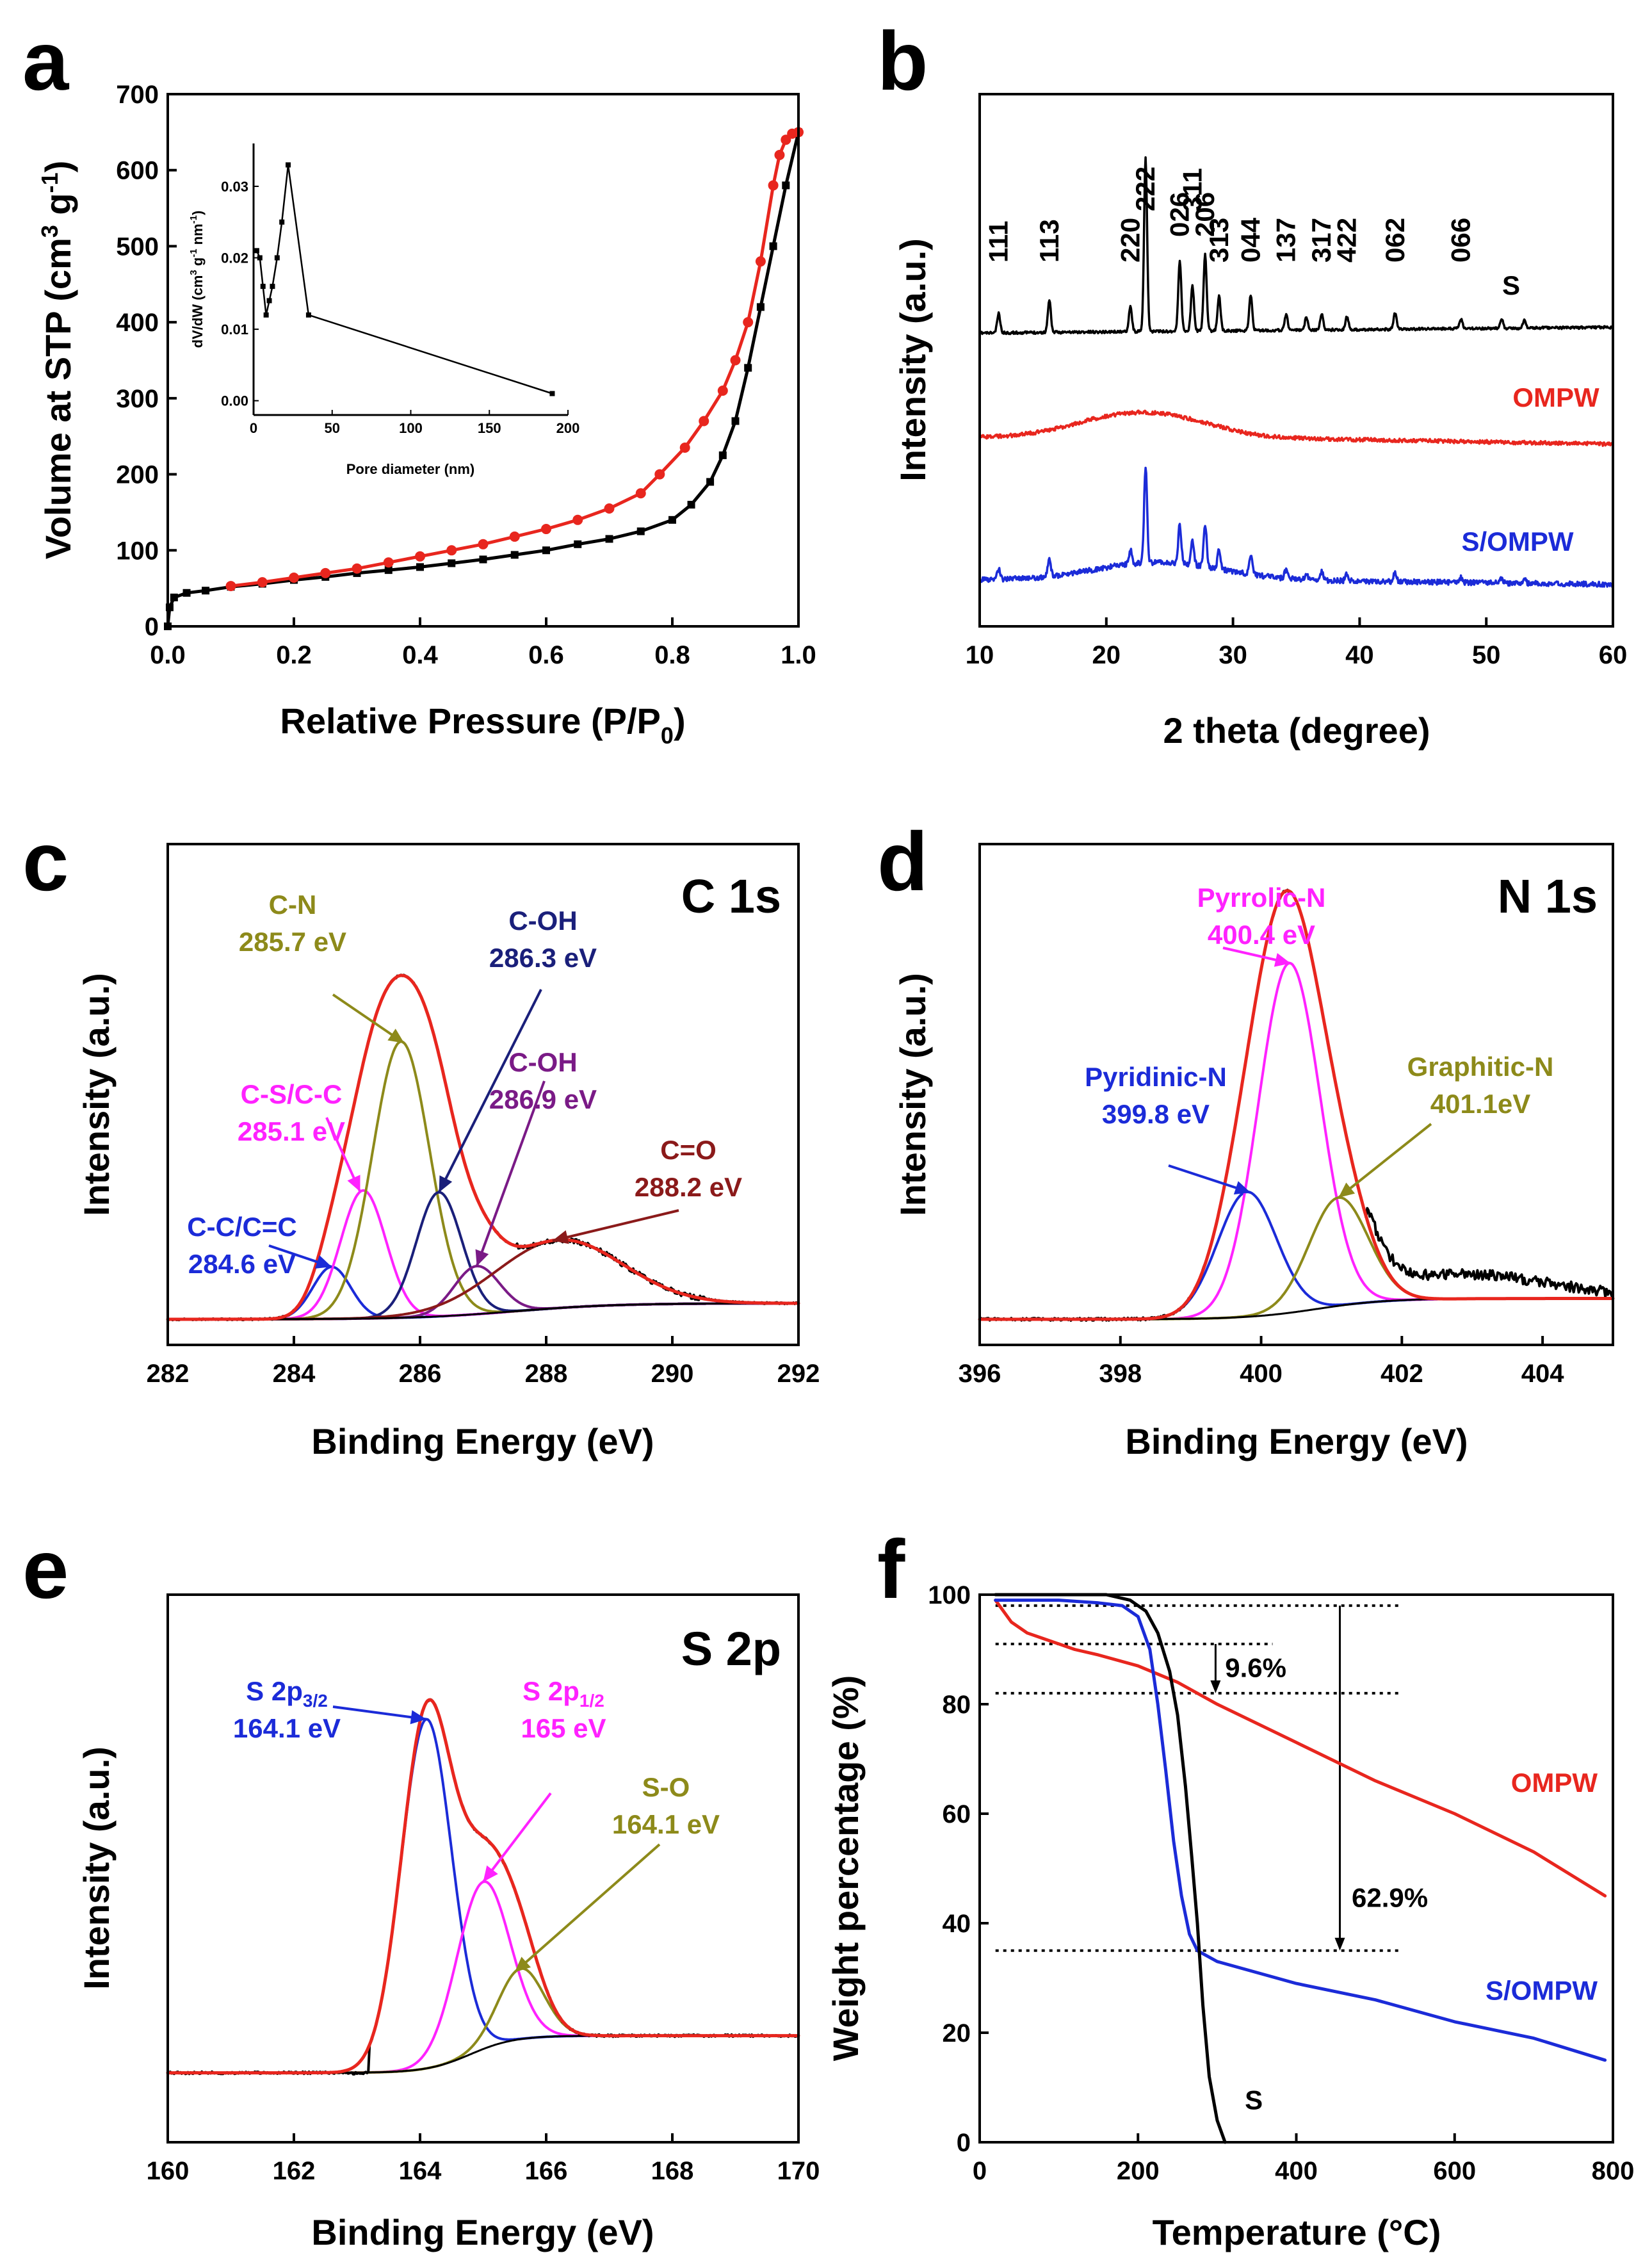 Image resolution: width=1652 pixels, height=2262 pixels. Describe the element at coordinates (568, 428) in the screenshot. I see `inset-x-tick-label: 200` at that location.